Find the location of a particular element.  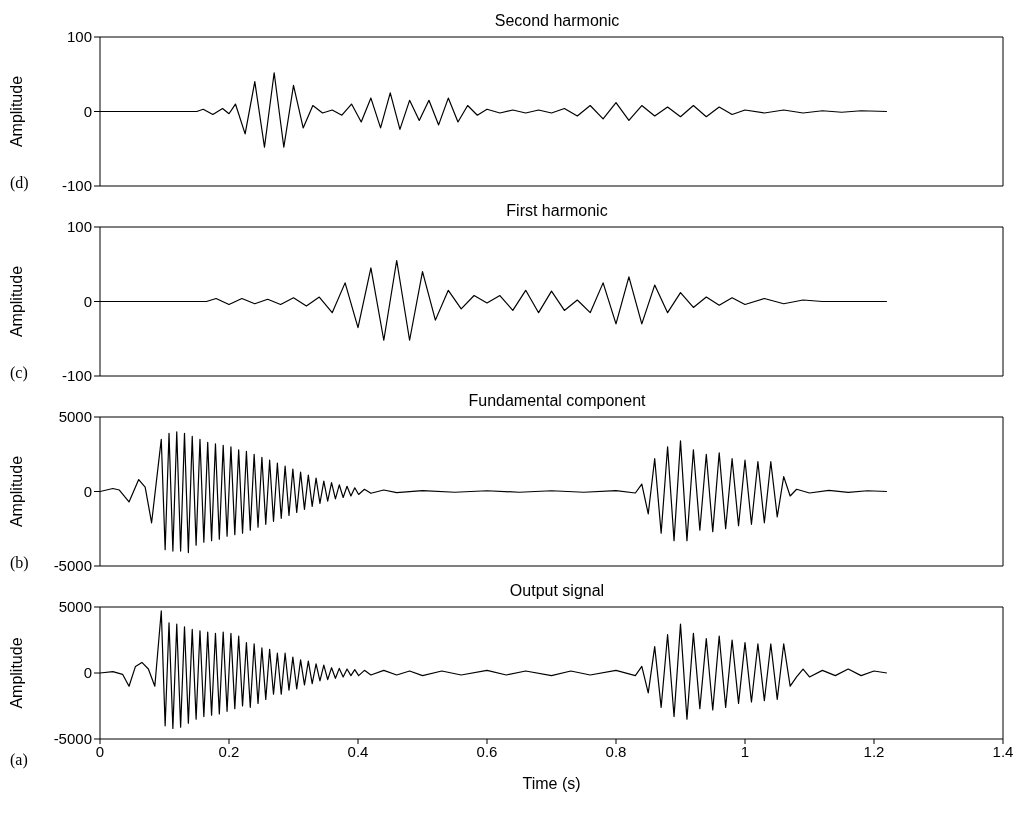

chart-title: First harmonic is located at coordinates (557, 211).